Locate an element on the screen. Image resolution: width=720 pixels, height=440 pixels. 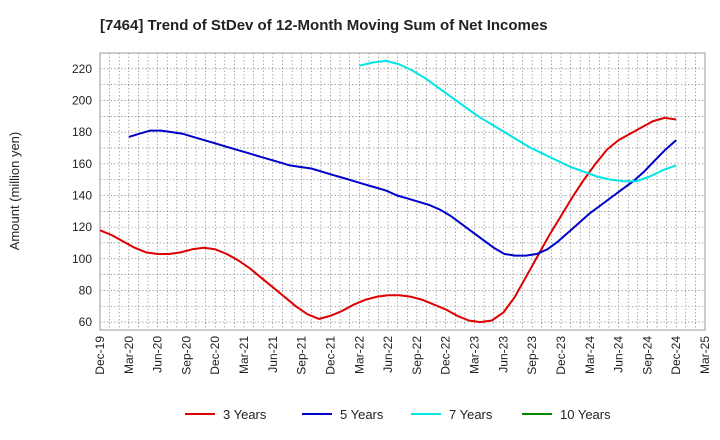
x-tick-label: Dec-22 is located at coordinates (446, 355).